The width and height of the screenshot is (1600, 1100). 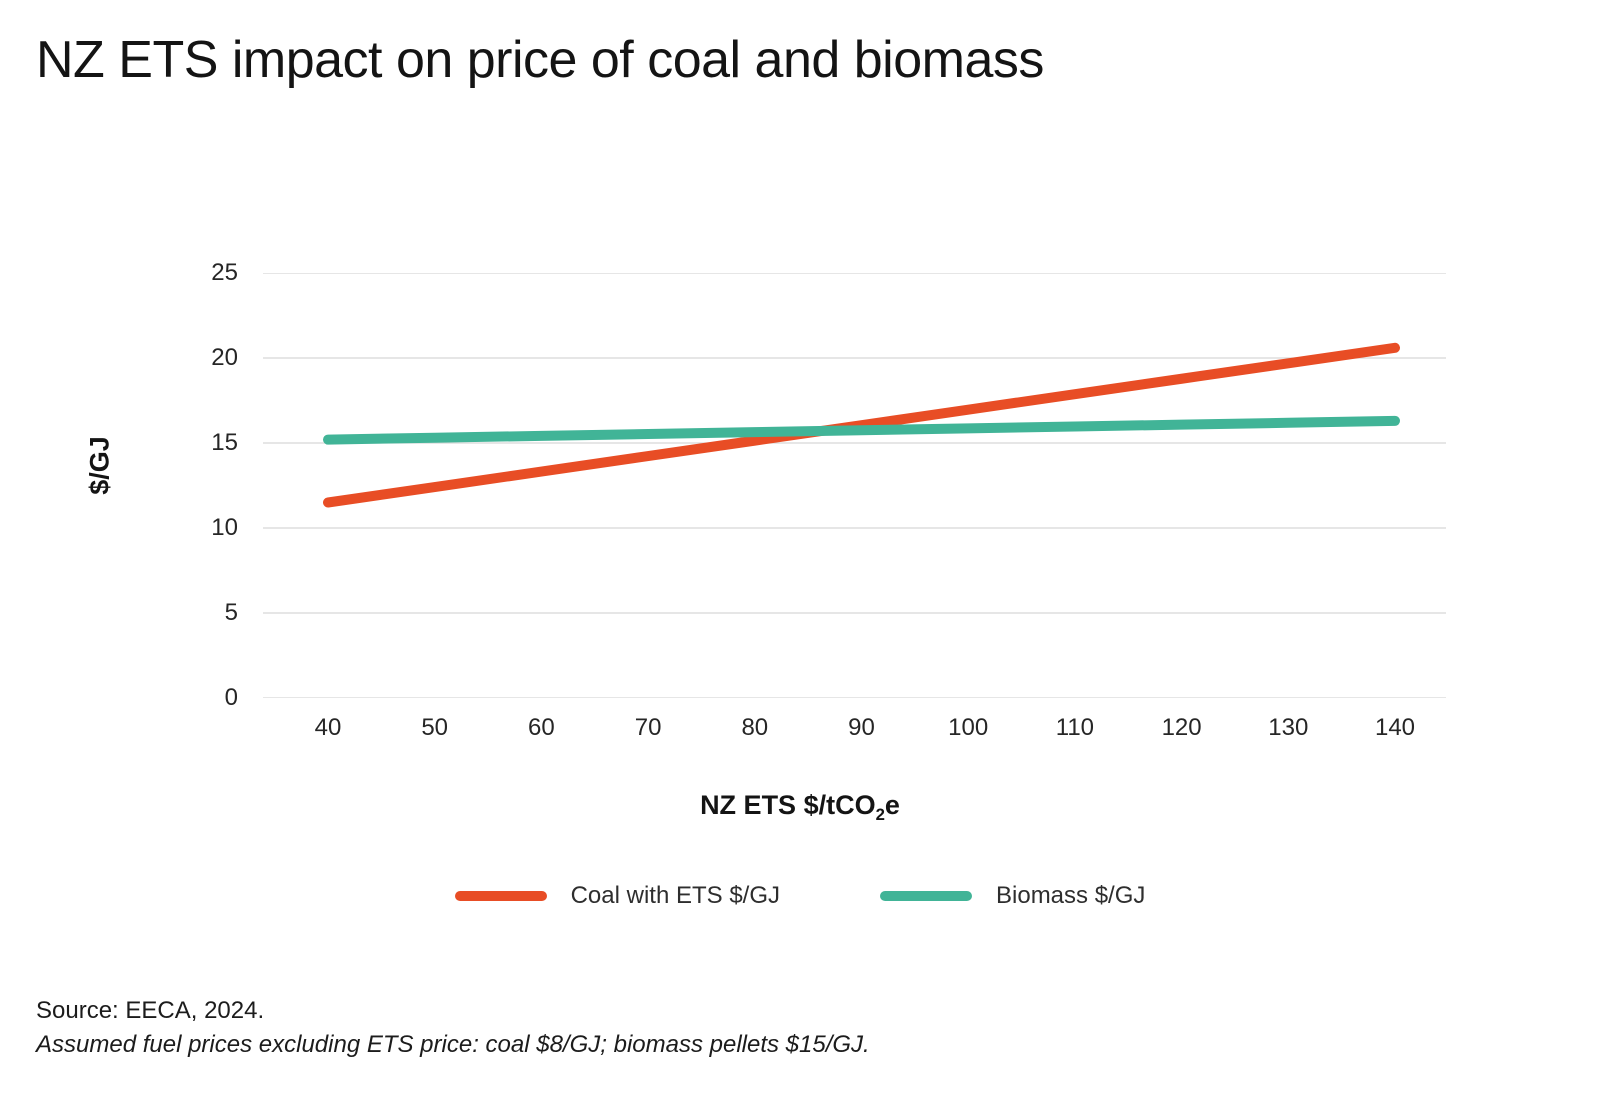 What do you see at coordinates (224, 527) in the screenshot?
I see `y-tick-label-10: 10` at bounding box center [224, 527].